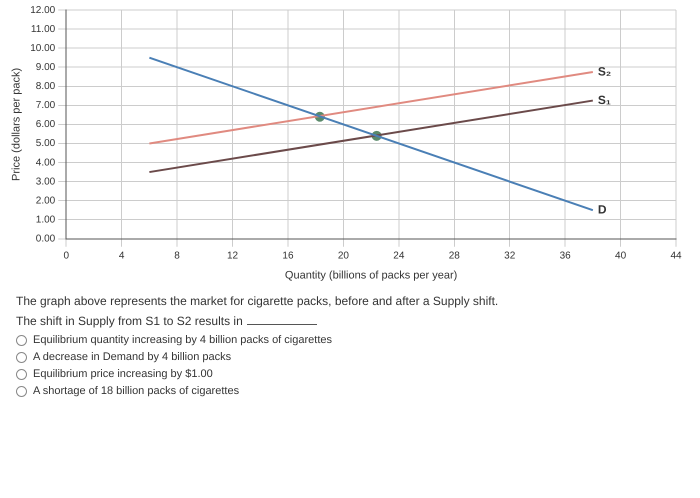 The image size is (700, 498). Describe the element at coordinates (136, 391) in the screenshot. I see `text: A shortage of 18 billion packs of cigarettes` at that location.